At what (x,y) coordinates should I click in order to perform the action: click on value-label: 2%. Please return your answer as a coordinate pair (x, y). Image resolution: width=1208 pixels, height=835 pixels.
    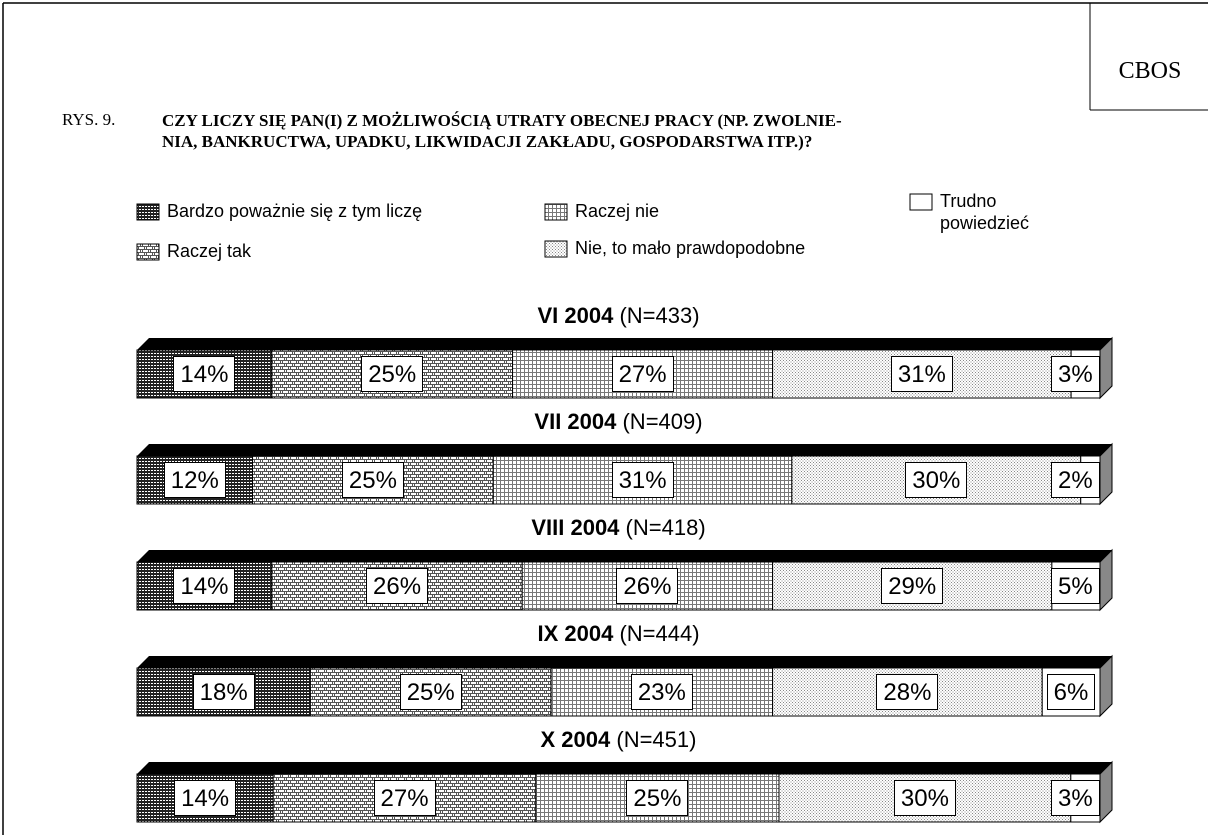
    Looking at the image, I should click on (1075, 480).